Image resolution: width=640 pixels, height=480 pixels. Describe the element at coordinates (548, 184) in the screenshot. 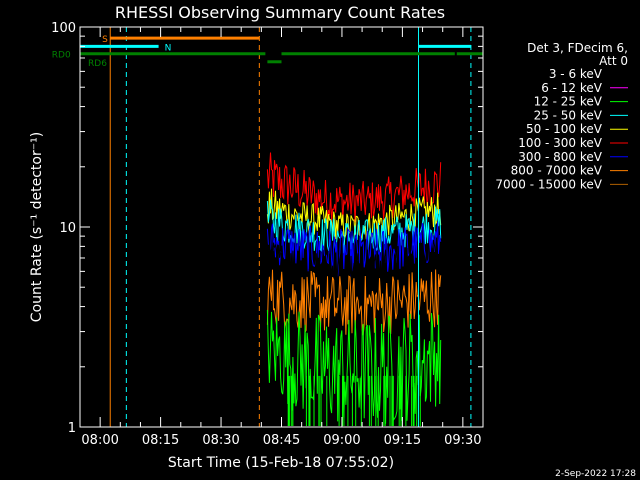

I see `legend-entry-8: 7000 - 15000 keV` at that location.